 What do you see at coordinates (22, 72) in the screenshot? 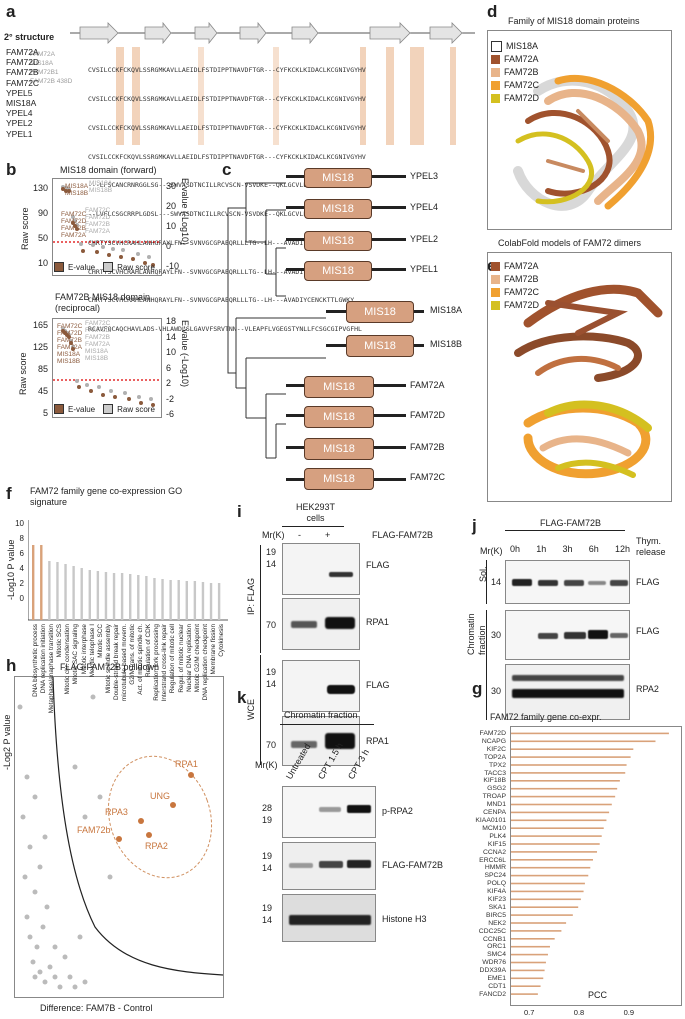
I see `seq-name: FAM72B` at bounding box center [22, 72].